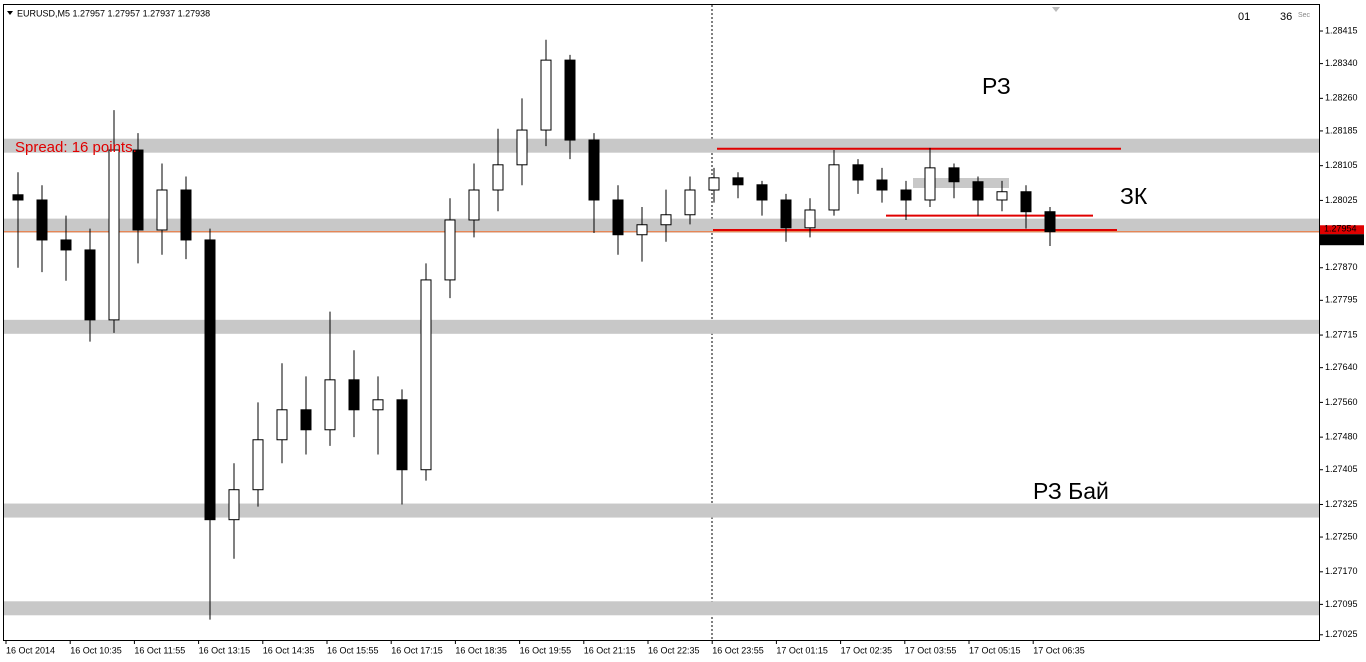 Image resolution: width=1366 pixels, height=662 pixels. What do you see at coordinates (961, 183) in the screenshot?
I see `zone-small` at bounding box center [961, 183].